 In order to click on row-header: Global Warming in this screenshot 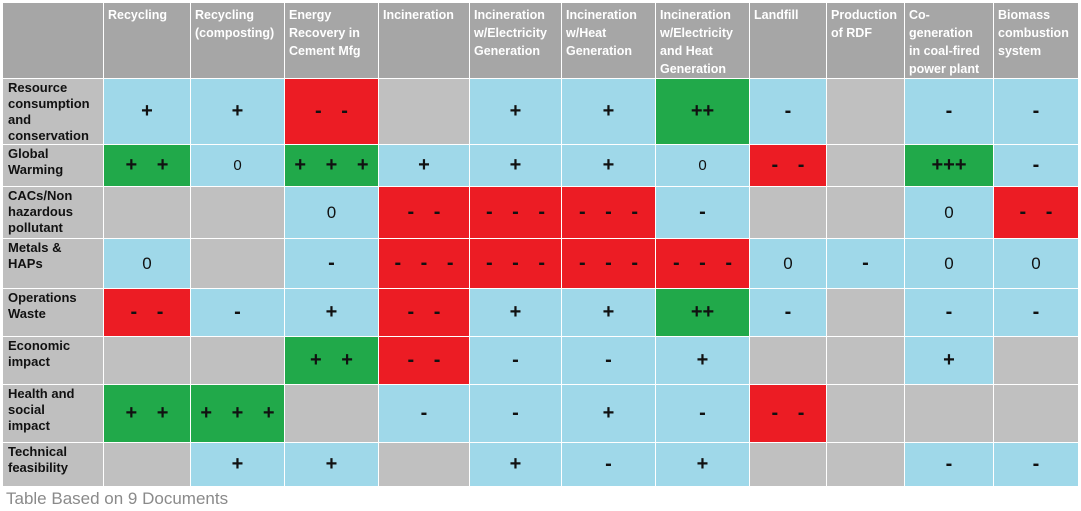, I will do `click(53, 165)`.